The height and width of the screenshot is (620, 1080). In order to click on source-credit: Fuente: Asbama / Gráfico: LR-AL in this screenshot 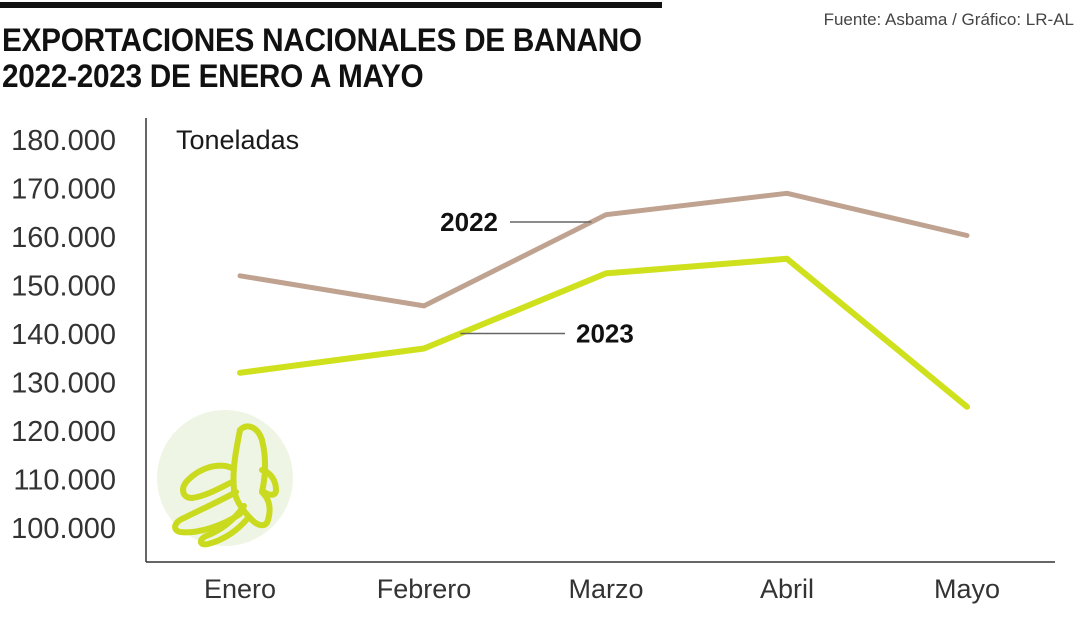, I will do `click(948, 19)`.